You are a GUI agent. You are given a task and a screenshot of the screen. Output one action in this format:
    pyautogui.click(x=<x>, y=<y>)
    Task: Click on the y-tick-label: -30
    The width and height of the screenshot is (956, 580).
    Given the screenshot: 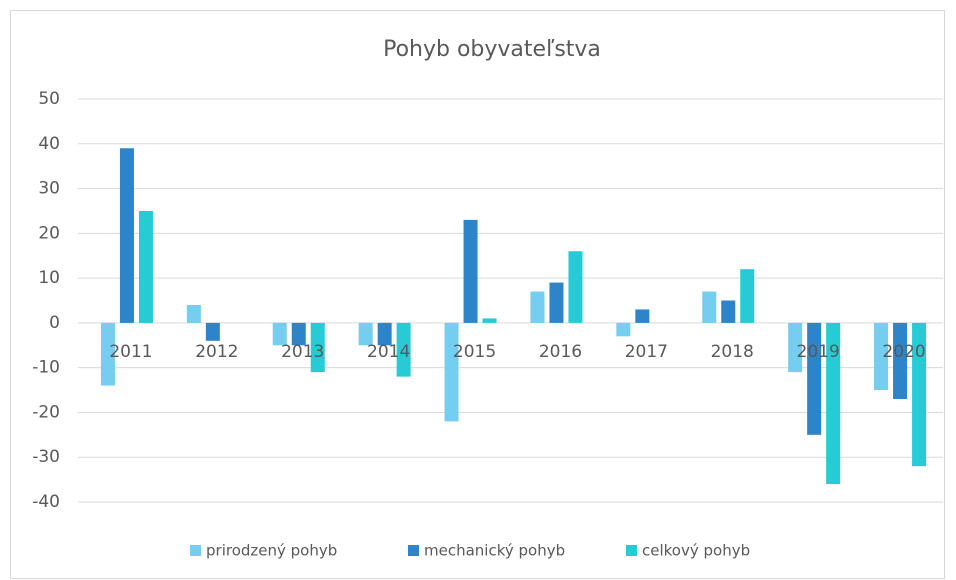 What is the action you would take?
    pyautogui.click(x=46, y=457)
    